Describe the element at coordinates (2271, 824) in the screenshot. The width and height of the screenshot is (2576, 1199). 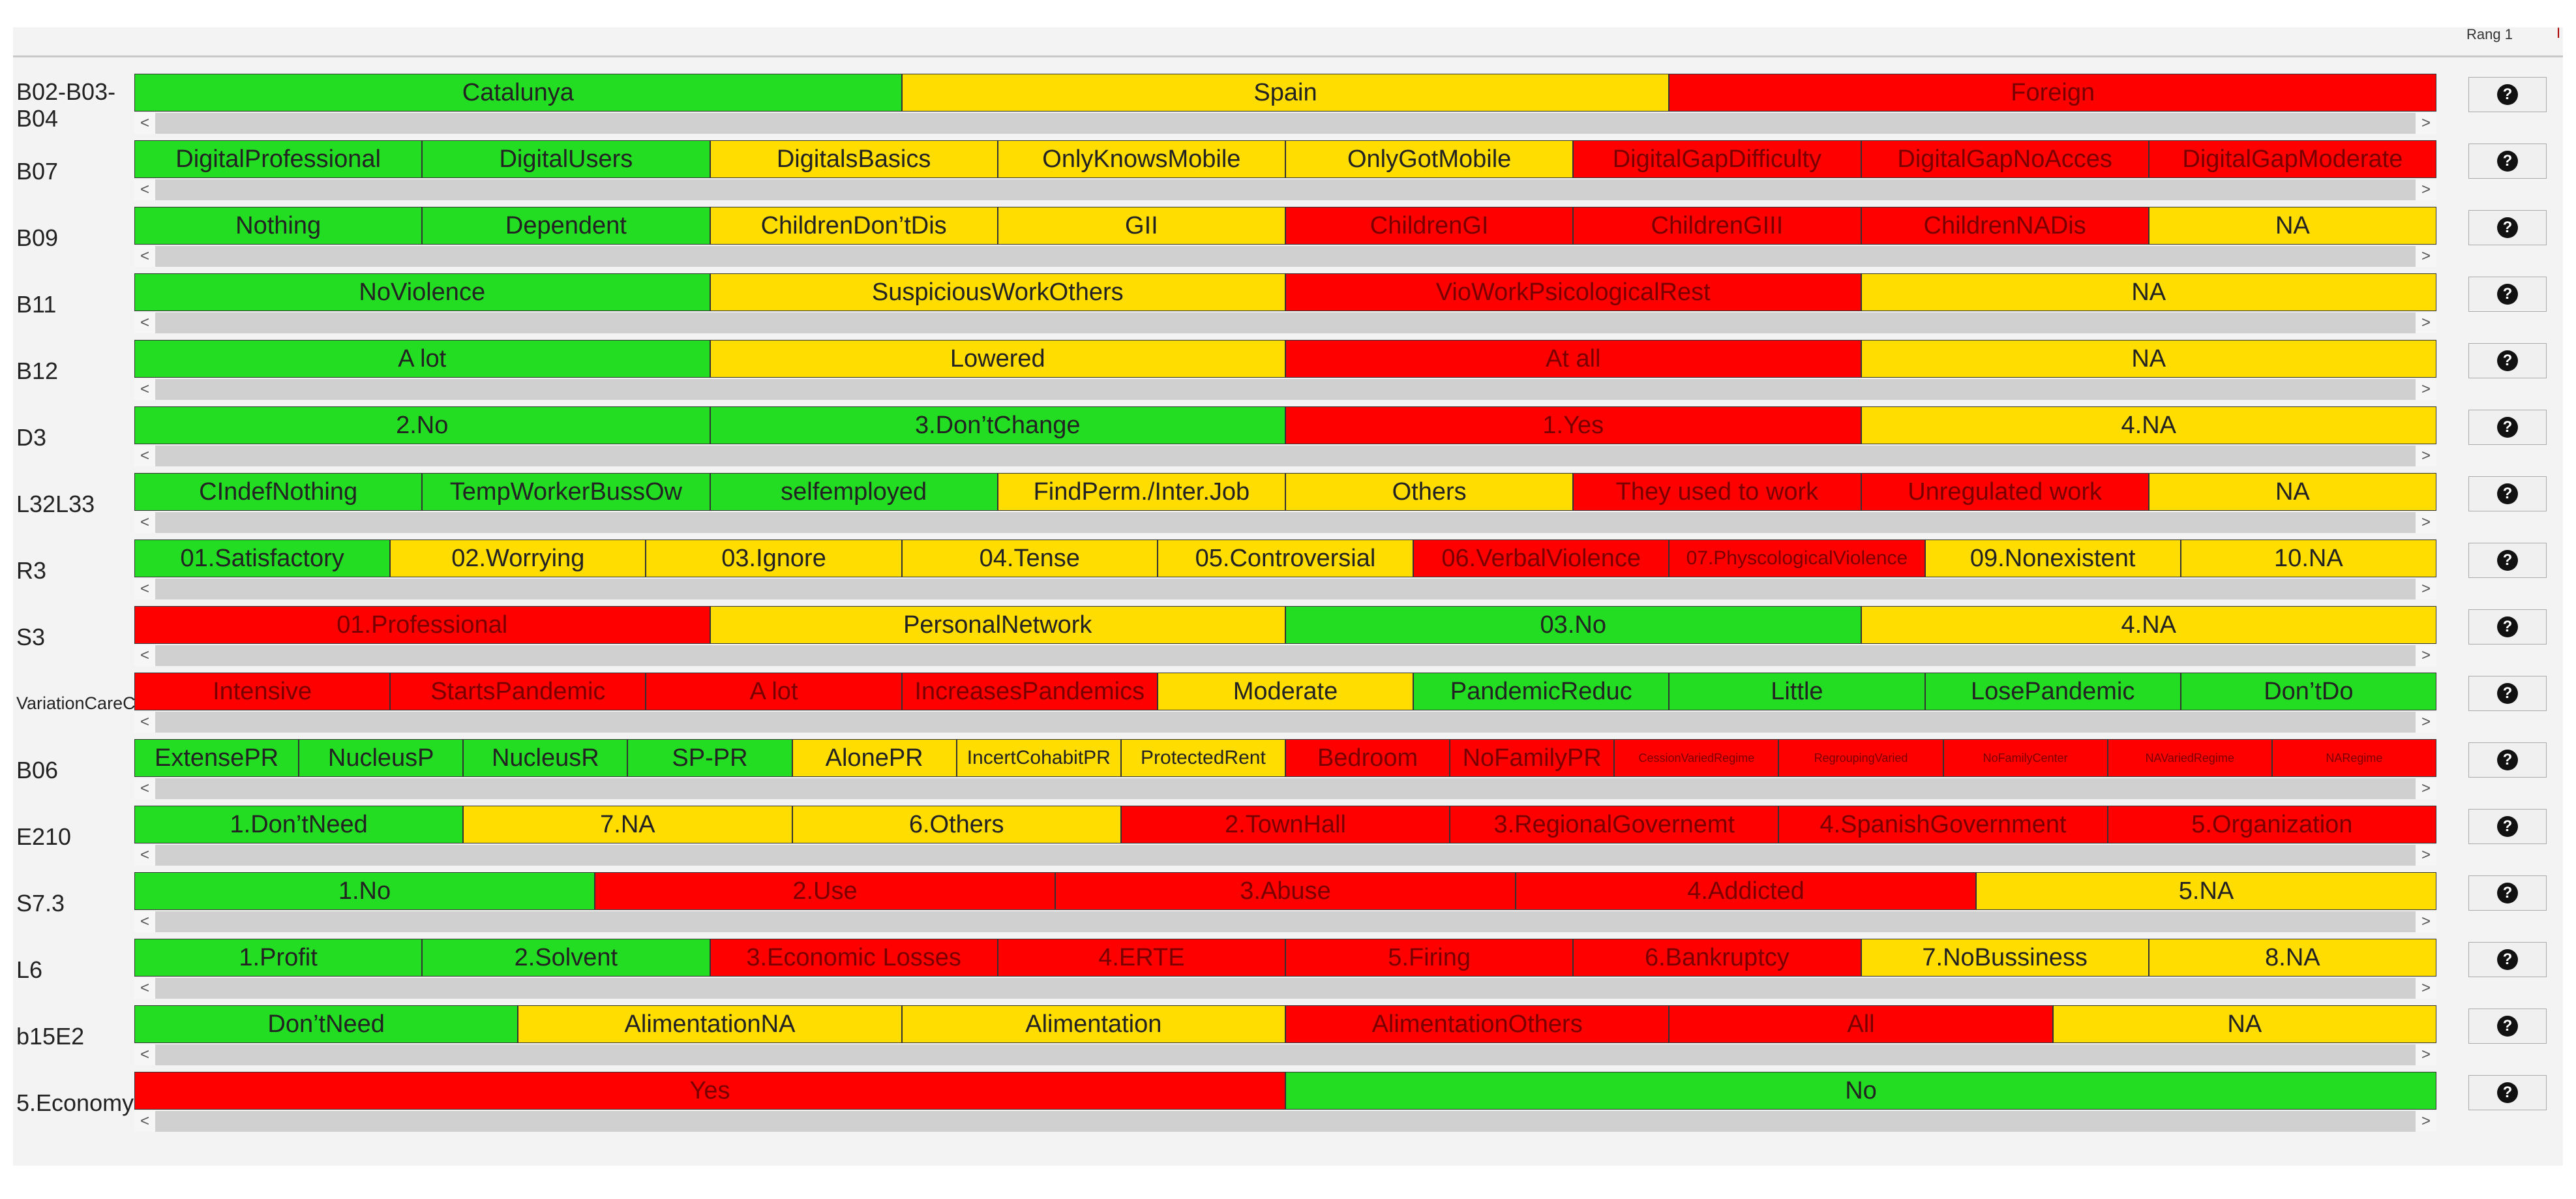
I see `category-segment: 5.Organization` at that location.